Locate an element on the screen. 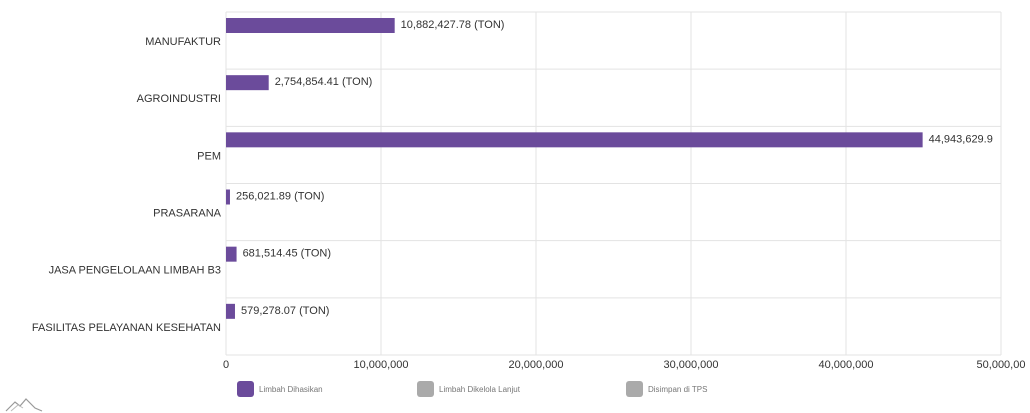 The image size is (1030, 413). data-label: 681,514.45 (TON) is located at coordinates (287, 254).